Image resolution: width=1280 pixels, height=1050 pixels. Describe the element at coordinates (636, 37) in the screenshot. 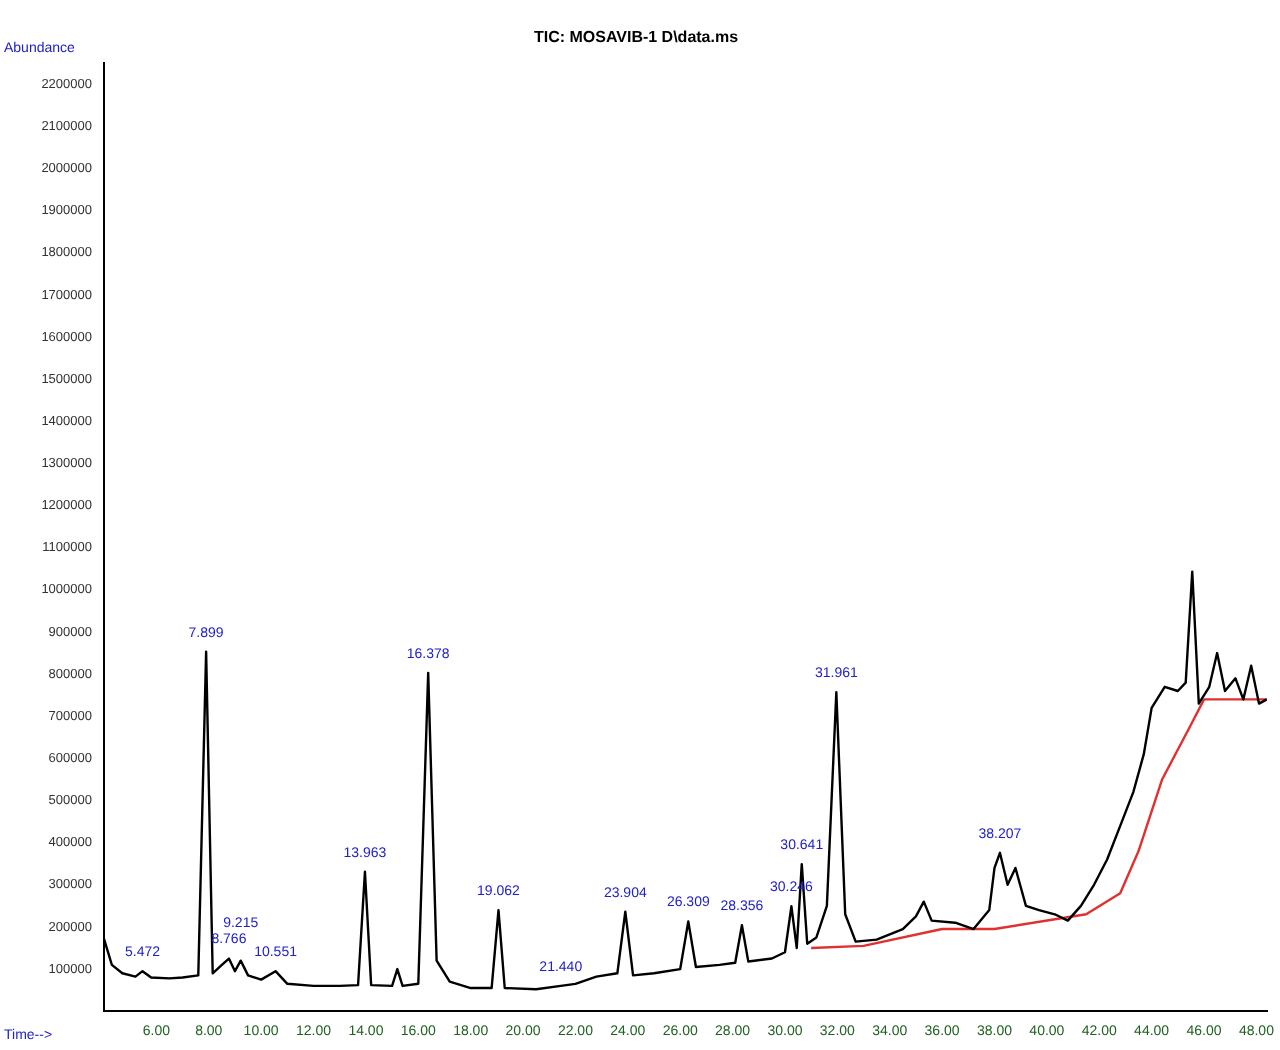

I see `chart-title: TIC: MOSAVIB-1 D\data.ms` at that location.